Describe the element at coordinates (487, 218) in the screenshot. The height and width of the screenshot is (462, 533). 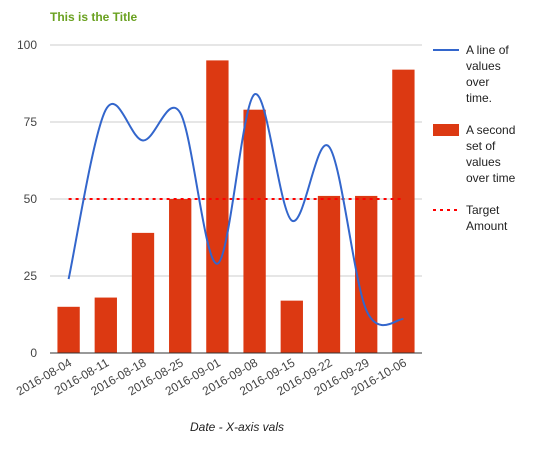
I see `legend-label: Target Amount` at that location.